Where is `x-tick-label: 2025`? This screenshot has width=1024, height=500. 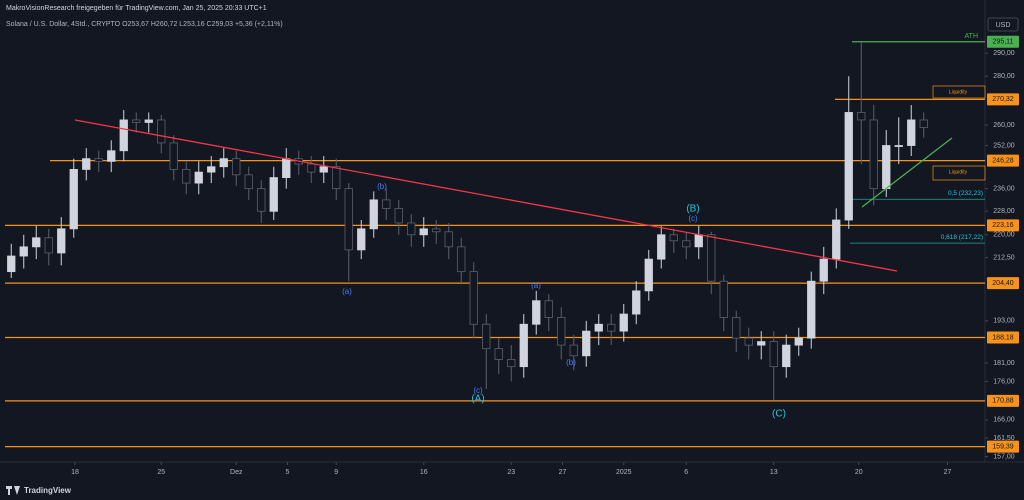
x-tick-label: 2025 is located at coordinates (624, 472).